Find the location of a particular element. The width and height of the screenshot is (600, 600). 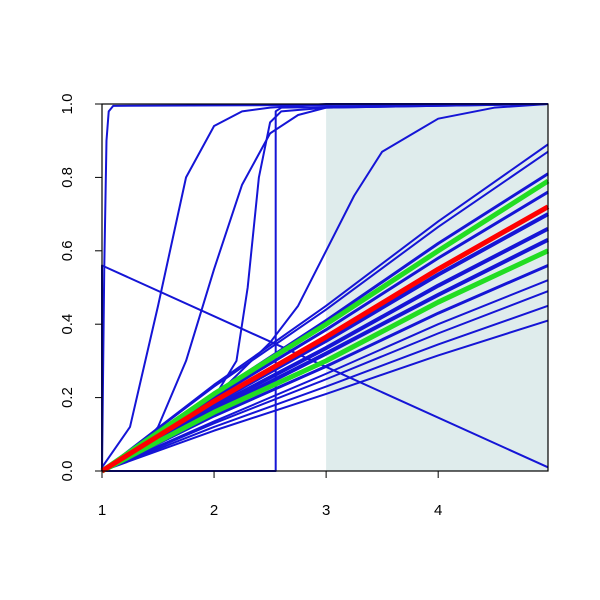

x-tick-label: 3 is located at coordinates (326, 510).